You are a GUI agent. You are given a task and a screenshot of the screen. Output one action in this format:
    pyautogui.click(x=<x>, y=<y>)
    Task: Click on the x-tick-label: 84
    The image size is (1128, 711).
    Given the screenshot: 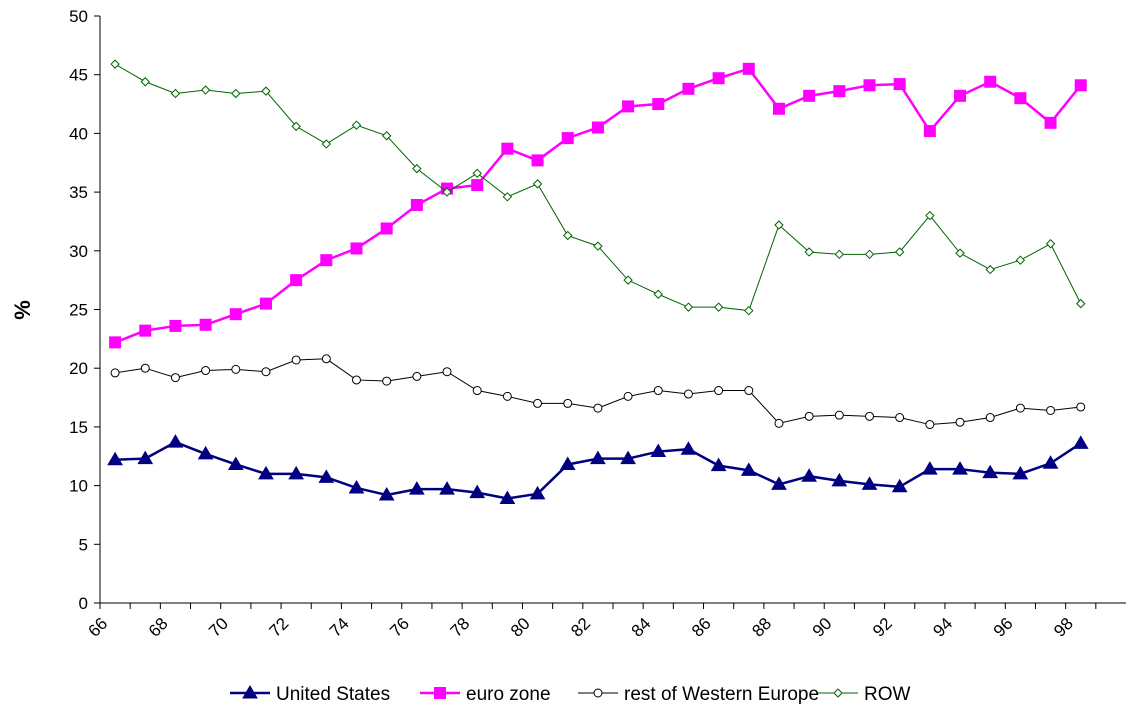 What is the action you would take?
    pyautogui.click(x=641, y=627)
    